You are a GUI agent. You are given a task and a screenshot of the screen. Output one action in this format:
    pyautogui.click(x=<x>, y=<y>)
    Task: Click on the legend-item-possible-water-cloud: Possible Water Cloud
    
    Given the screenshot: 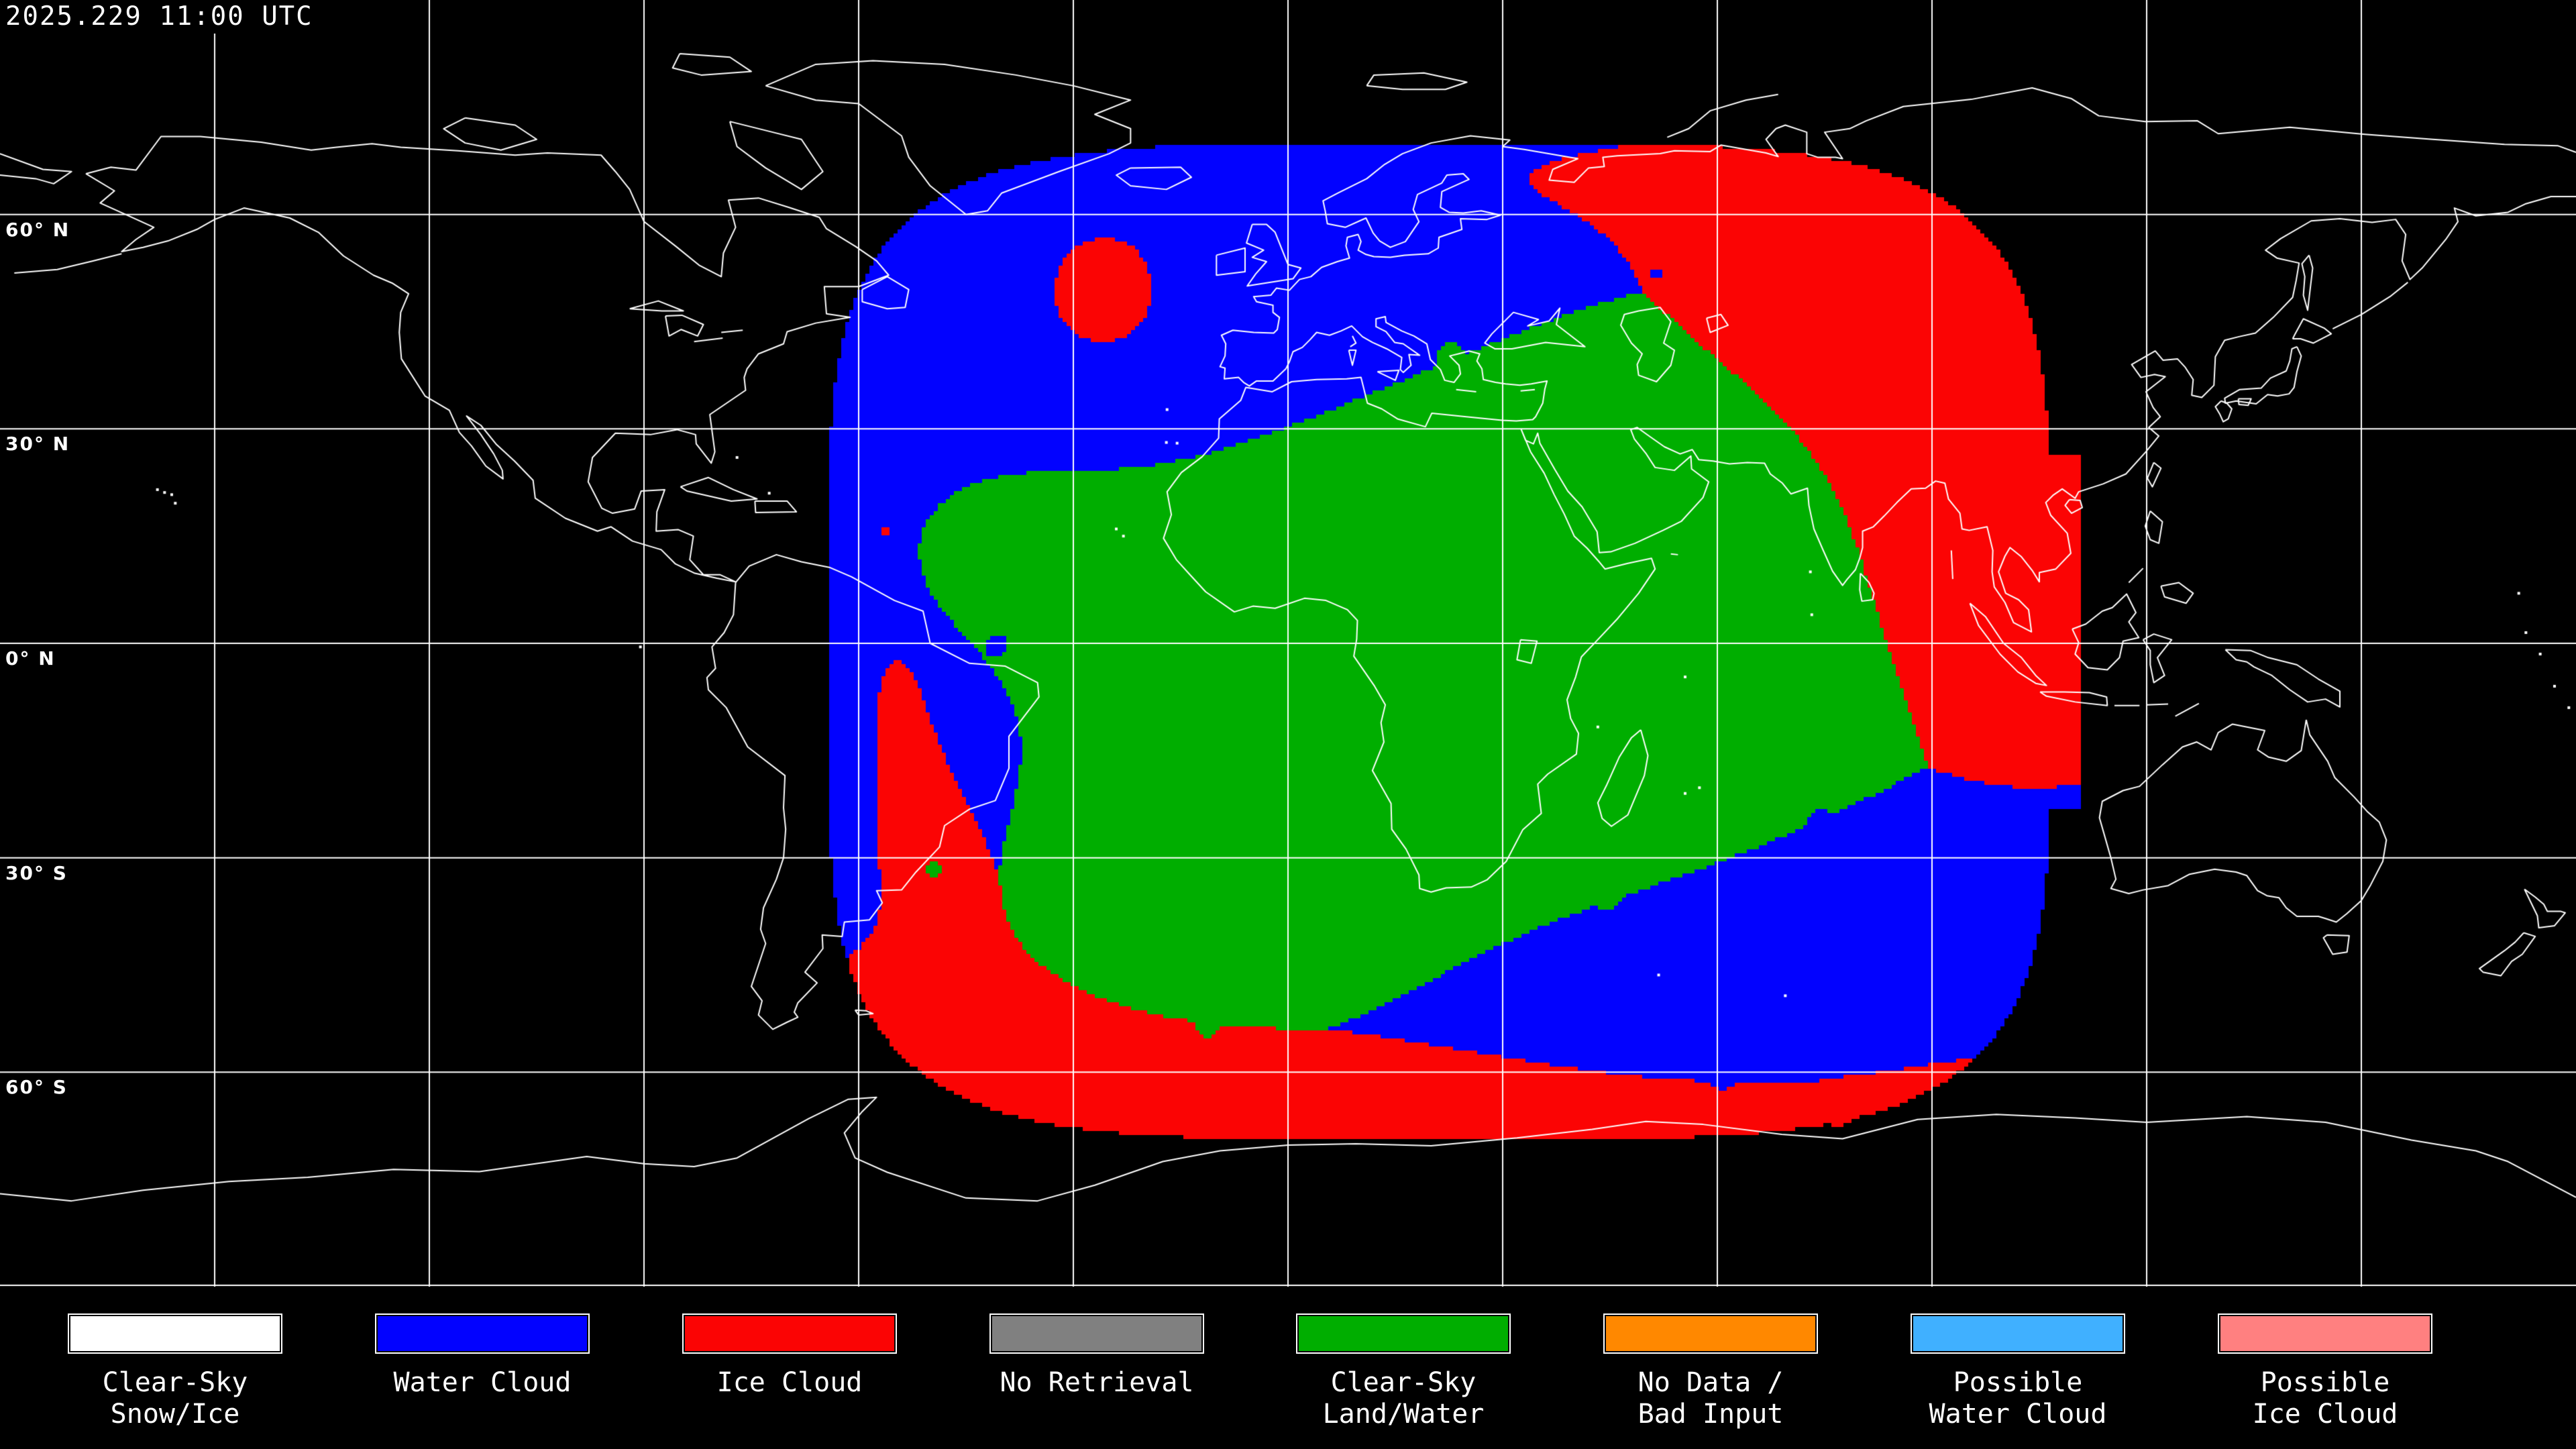 What is the action you would take?
    pyautogui.click(x=2017, y=1371)
    